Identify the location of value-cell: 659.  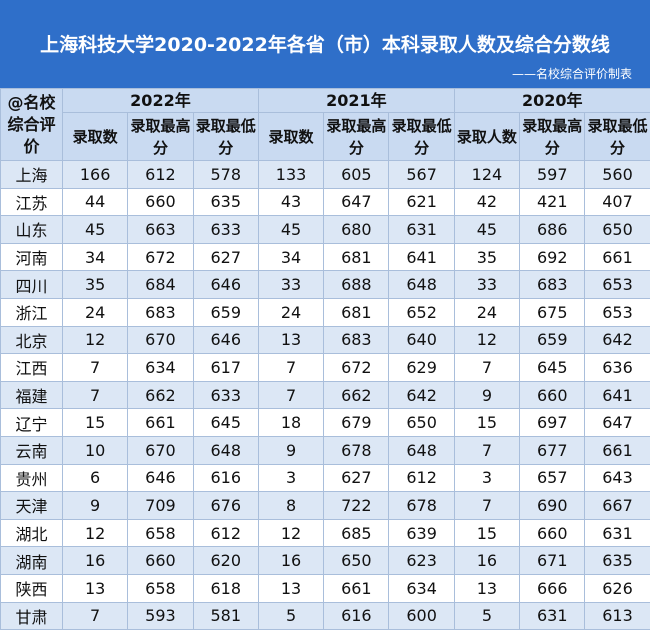
(225, 312).